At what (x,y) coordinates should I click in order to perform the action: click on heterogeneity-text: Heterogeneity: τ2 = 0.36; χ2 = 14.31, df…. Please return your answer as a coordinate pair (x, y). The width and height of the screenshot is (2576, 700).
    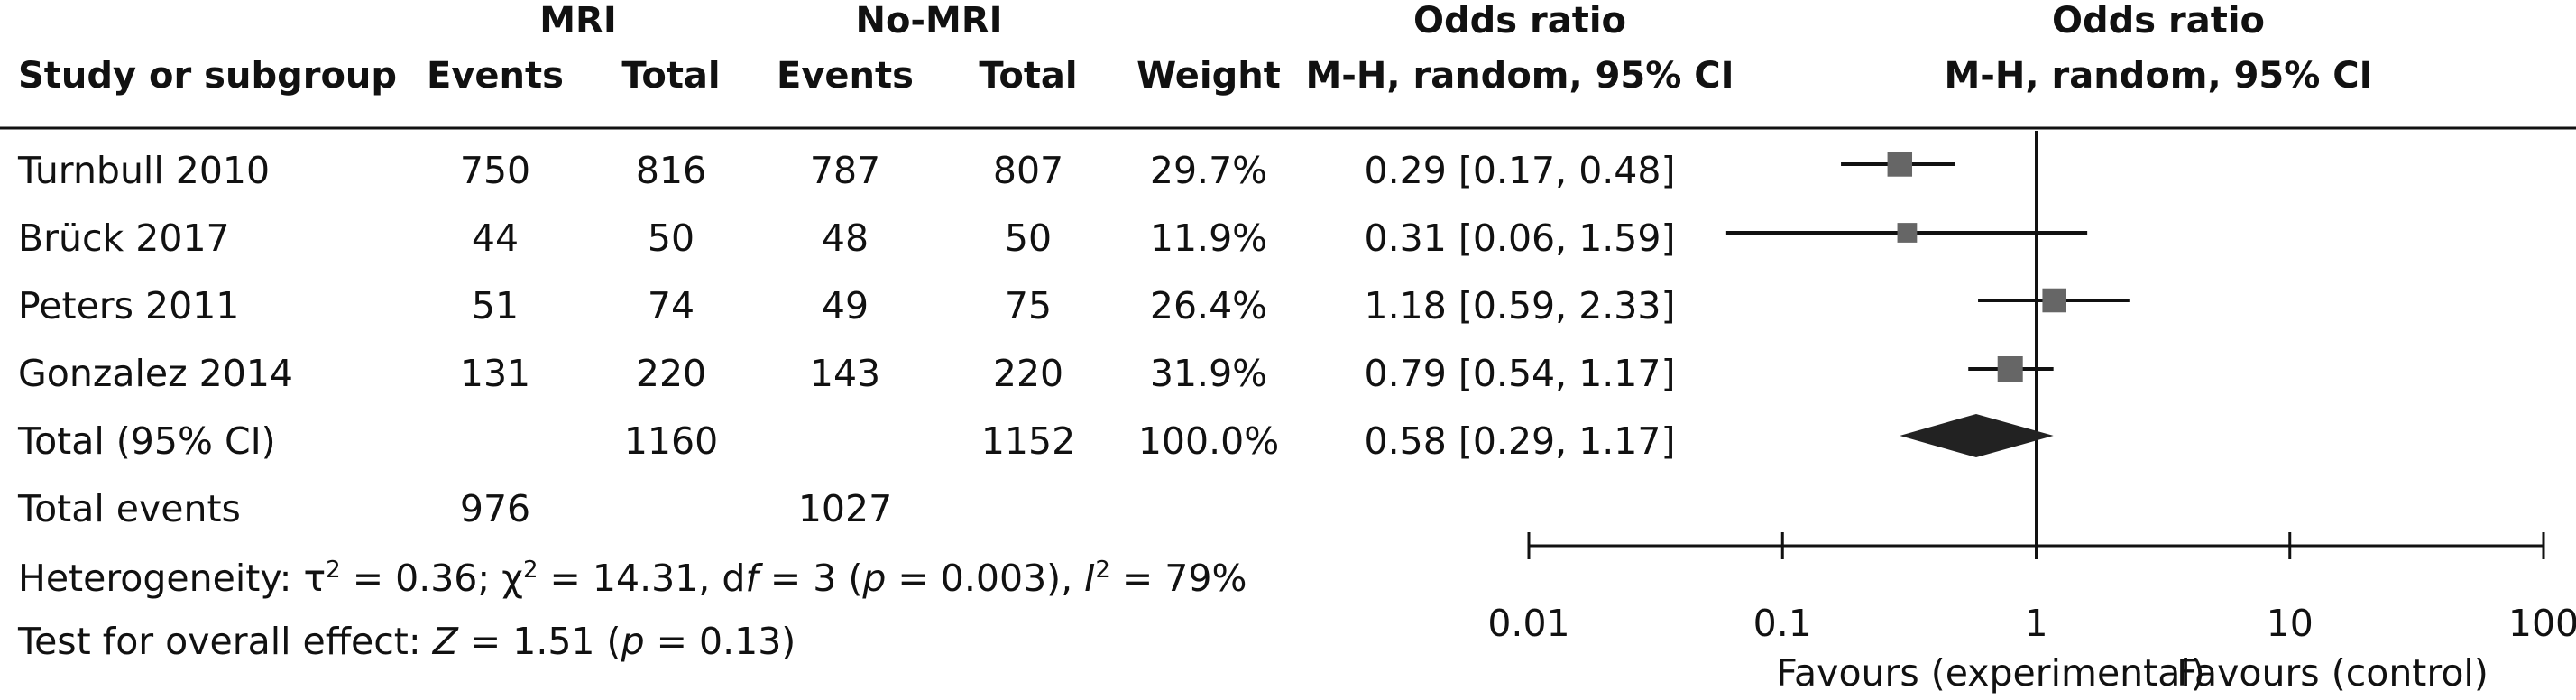
    Looking at the image, I should click on (632, 578).